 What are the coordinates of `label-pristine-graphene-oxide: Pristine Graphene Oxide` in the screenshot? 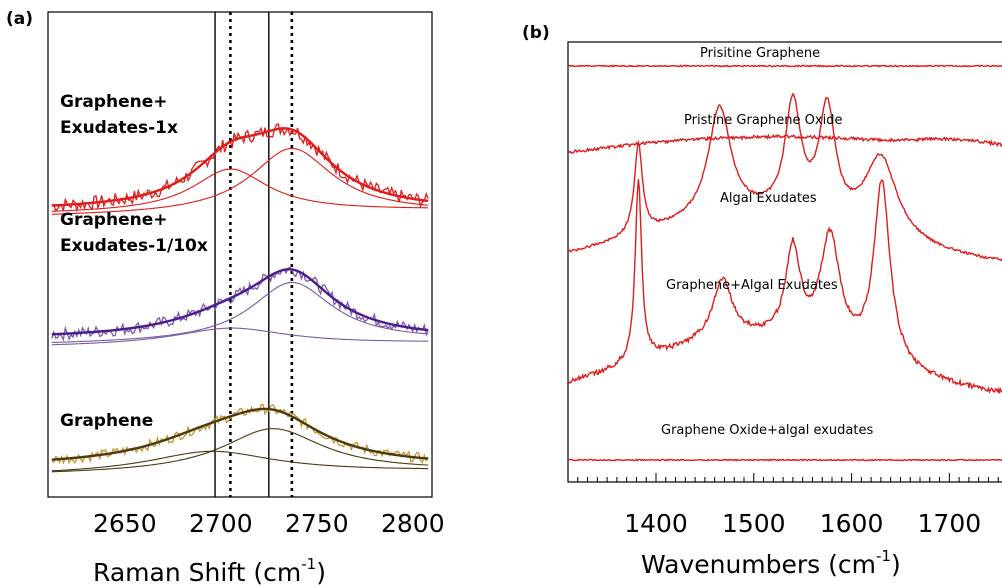 It's located at (763, 120).